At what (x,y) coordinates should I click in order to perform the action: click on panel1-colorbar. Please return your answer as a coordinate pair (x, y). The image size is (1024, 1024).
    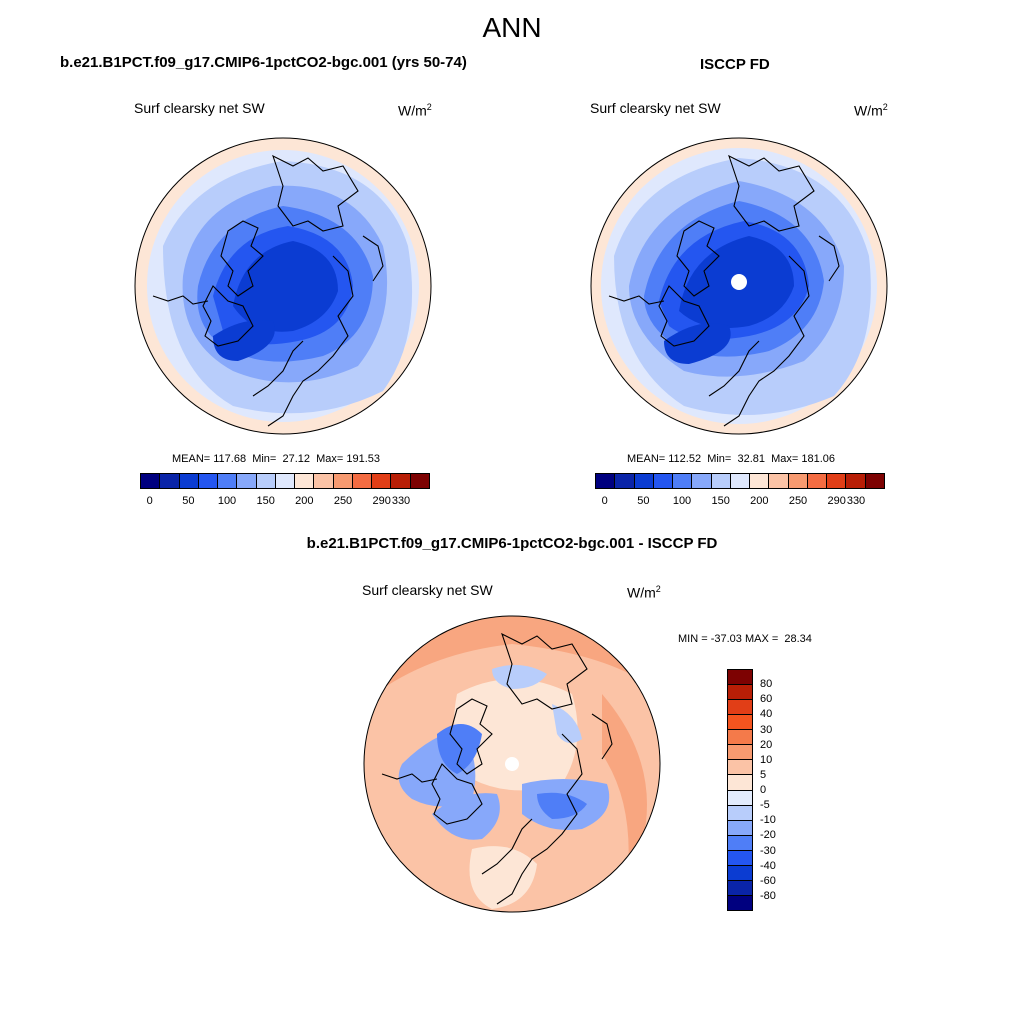
    Looking at the image, I should click on (285, 481).